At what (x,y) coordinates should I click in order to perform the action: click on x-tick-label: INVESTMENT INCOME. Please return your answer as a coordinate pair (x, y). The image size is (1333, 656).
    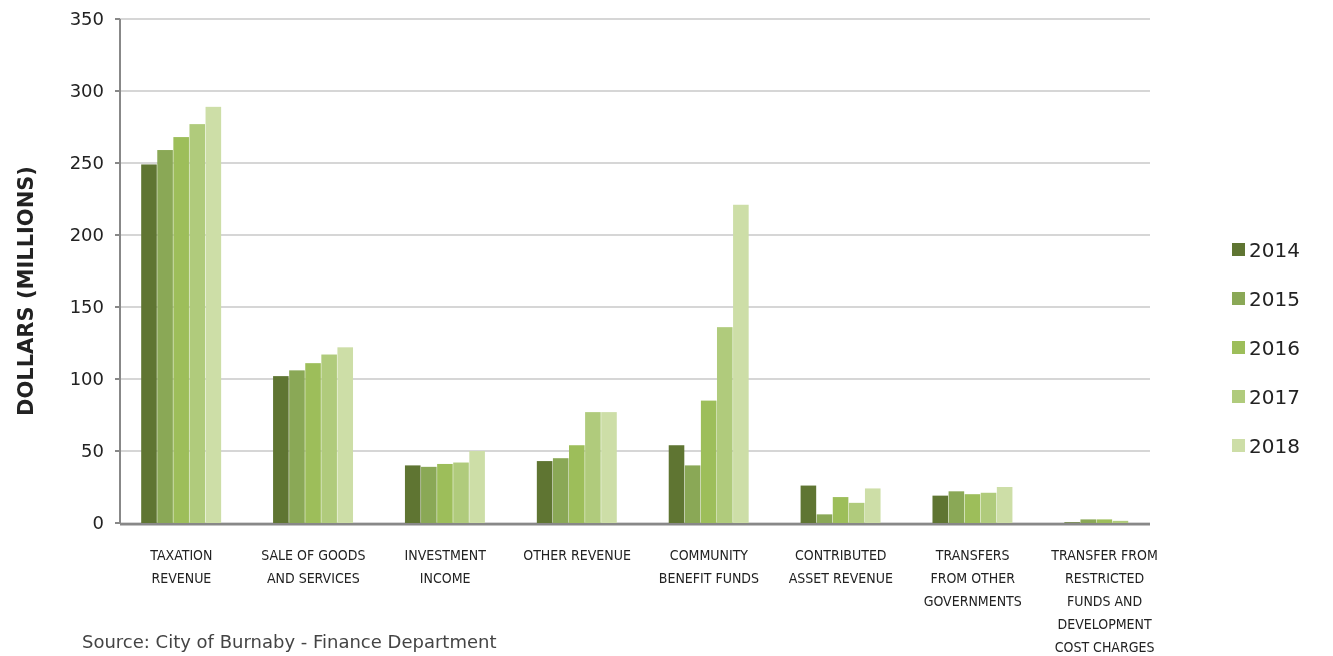
    Looking at the image, I should click on (445, 566).